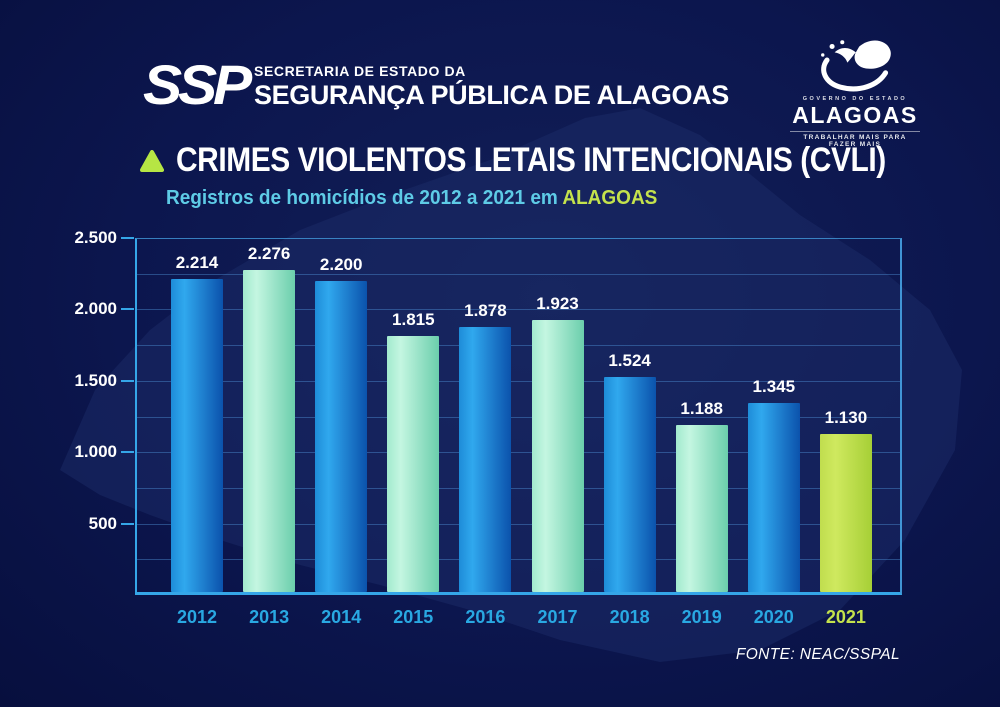  What do you see at coordinates (95, 452) in the screenshot?
I see `y-axis-label: 1.000` at bounding box center [95, 452].